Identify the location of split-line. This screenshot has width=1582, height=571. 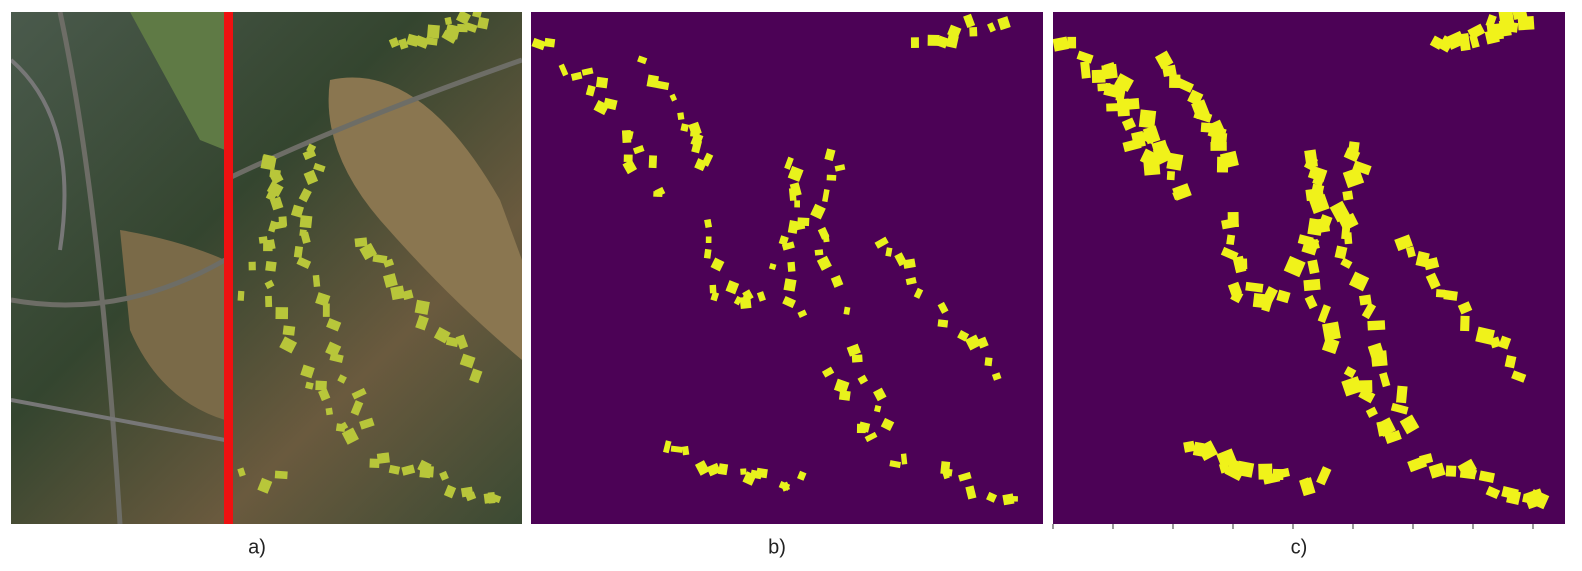
(228, 268).